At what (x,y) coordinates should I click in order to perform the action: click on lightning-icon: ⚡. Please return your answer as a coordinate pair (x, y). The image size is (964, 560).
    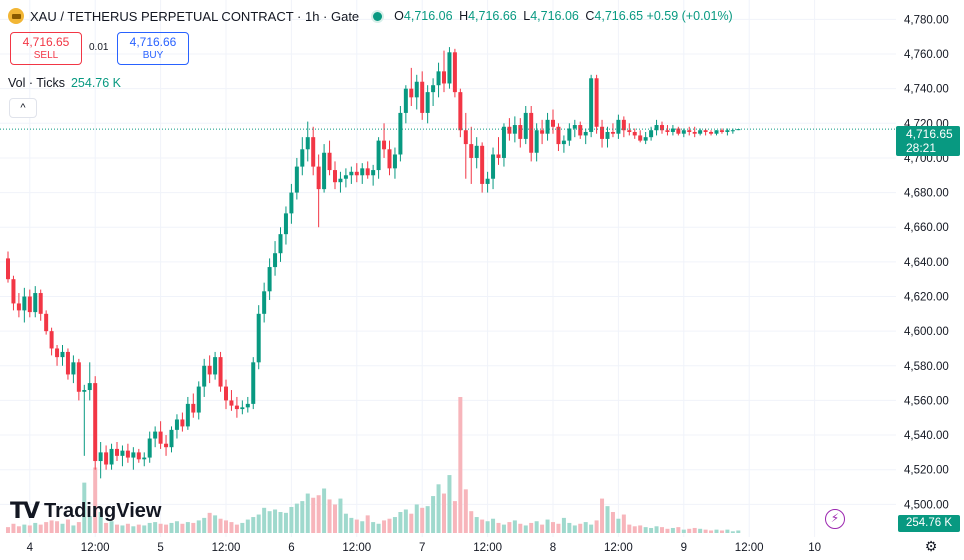
    Looking at the image, I should click on (835, 519).